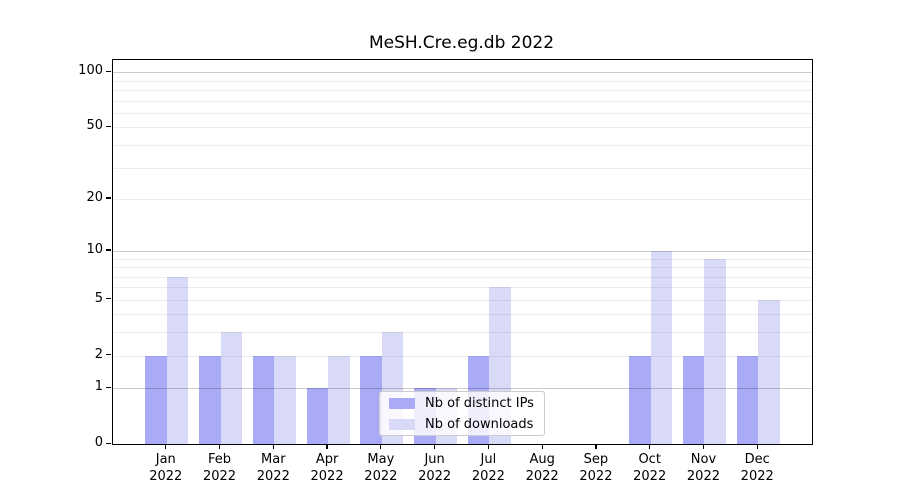  What do you see at coordinates (715, 351) in the screenshot?
I see `bar-downloads-nov` at bounding box center [715, 351].